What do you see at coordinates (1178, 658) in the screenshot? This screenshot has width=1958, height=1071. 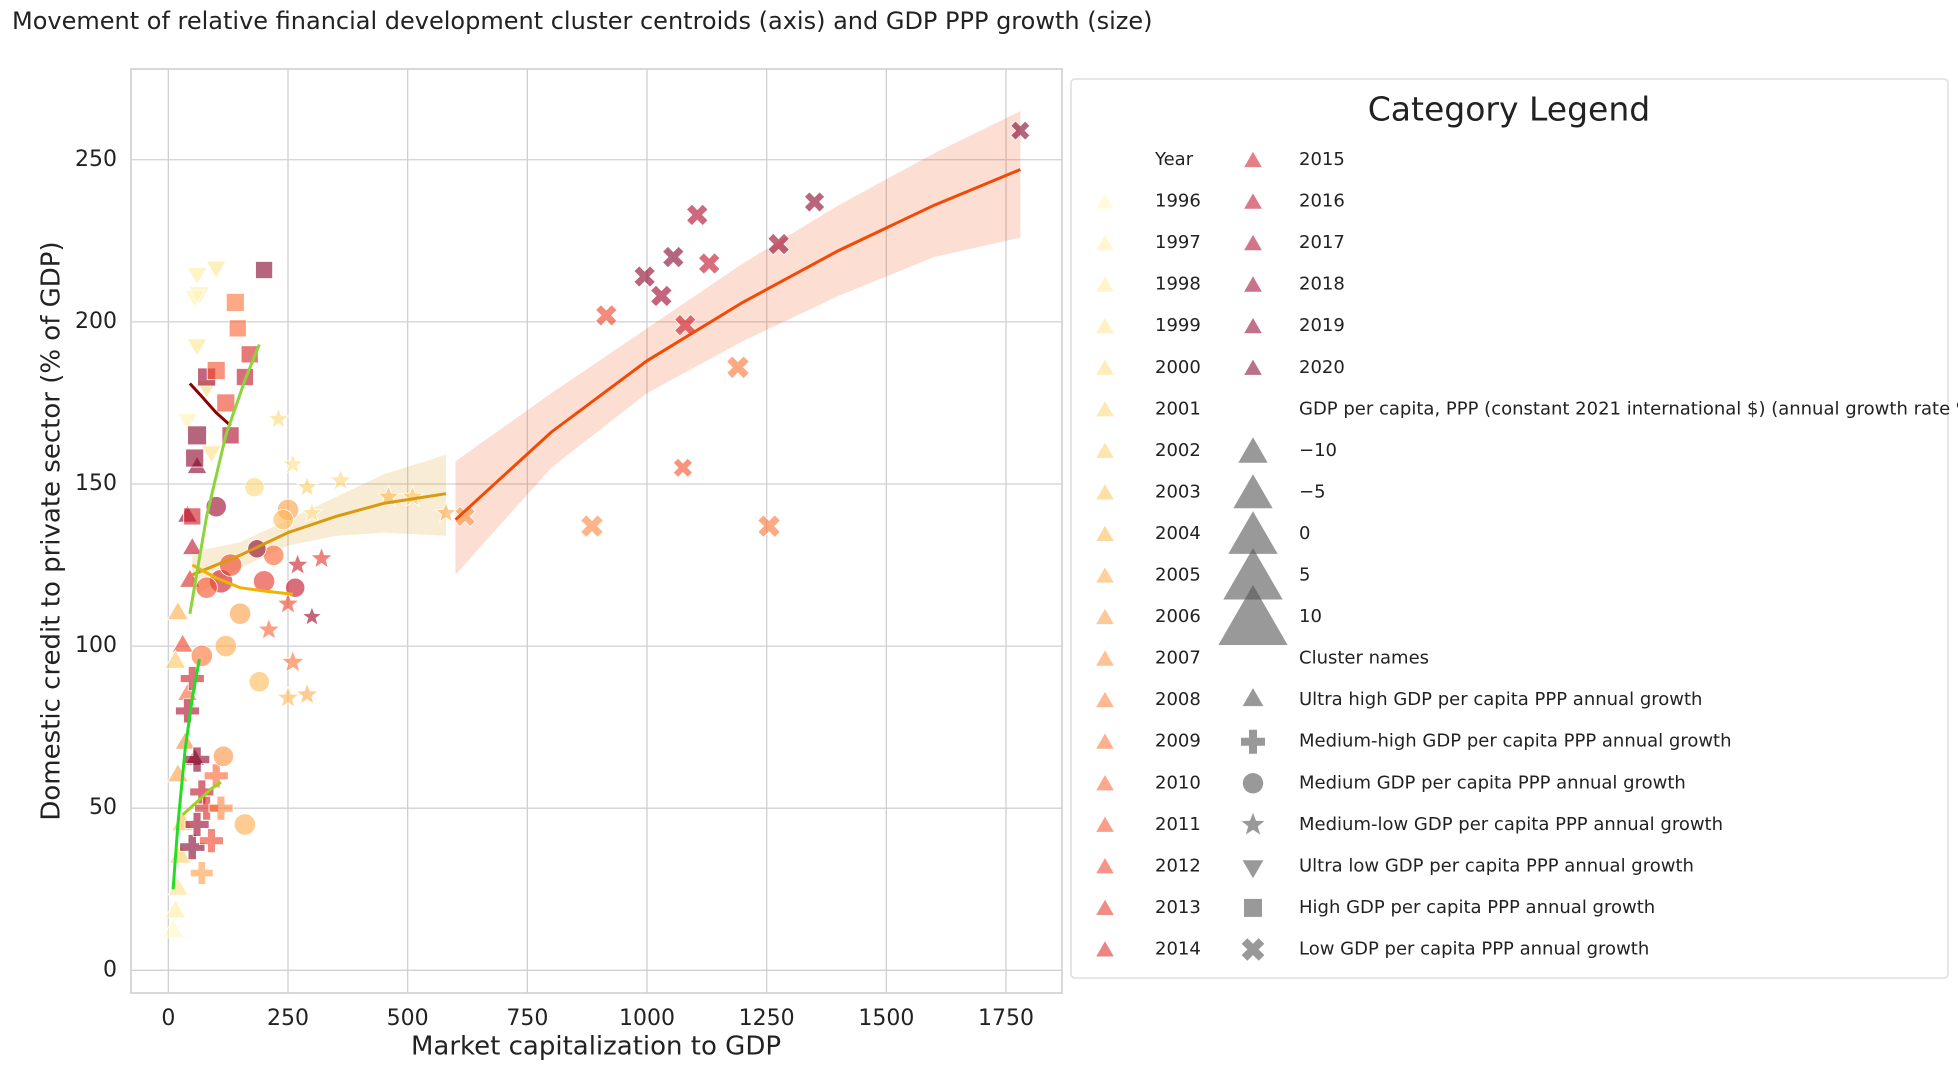 I see `legend-label: 2007` at bounding box center [1178, 658].